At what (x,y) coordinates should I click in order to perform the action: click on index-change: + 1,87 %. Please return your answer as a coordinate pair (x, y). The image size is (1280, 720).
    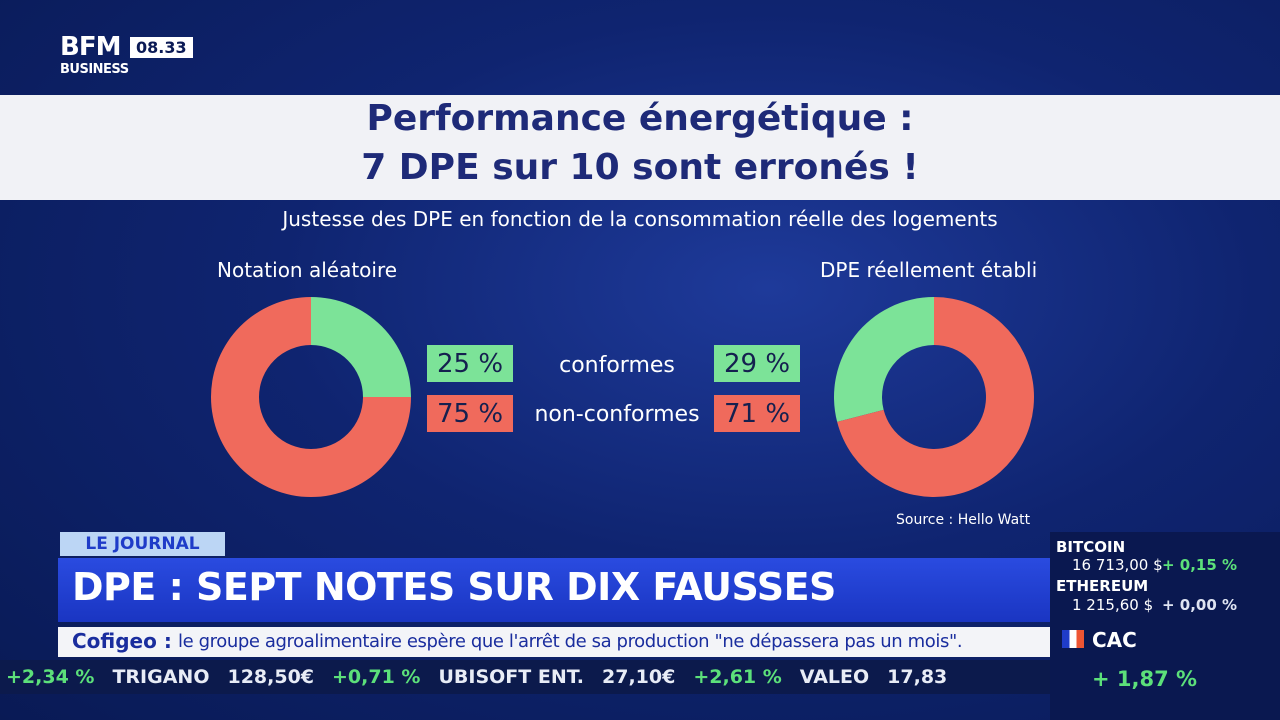
    Looking at the image, I should click on (1145, 679).